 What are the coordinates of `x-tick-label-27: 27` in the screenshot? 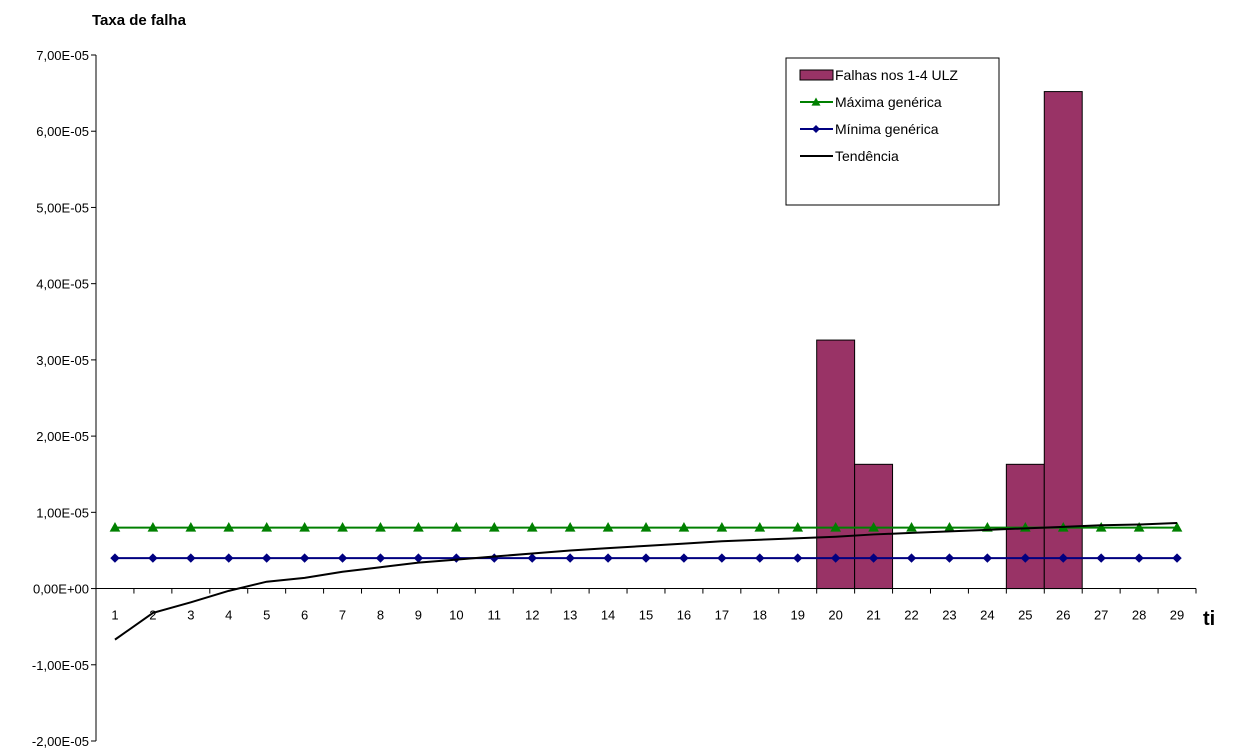 It's located at (1101, 615).